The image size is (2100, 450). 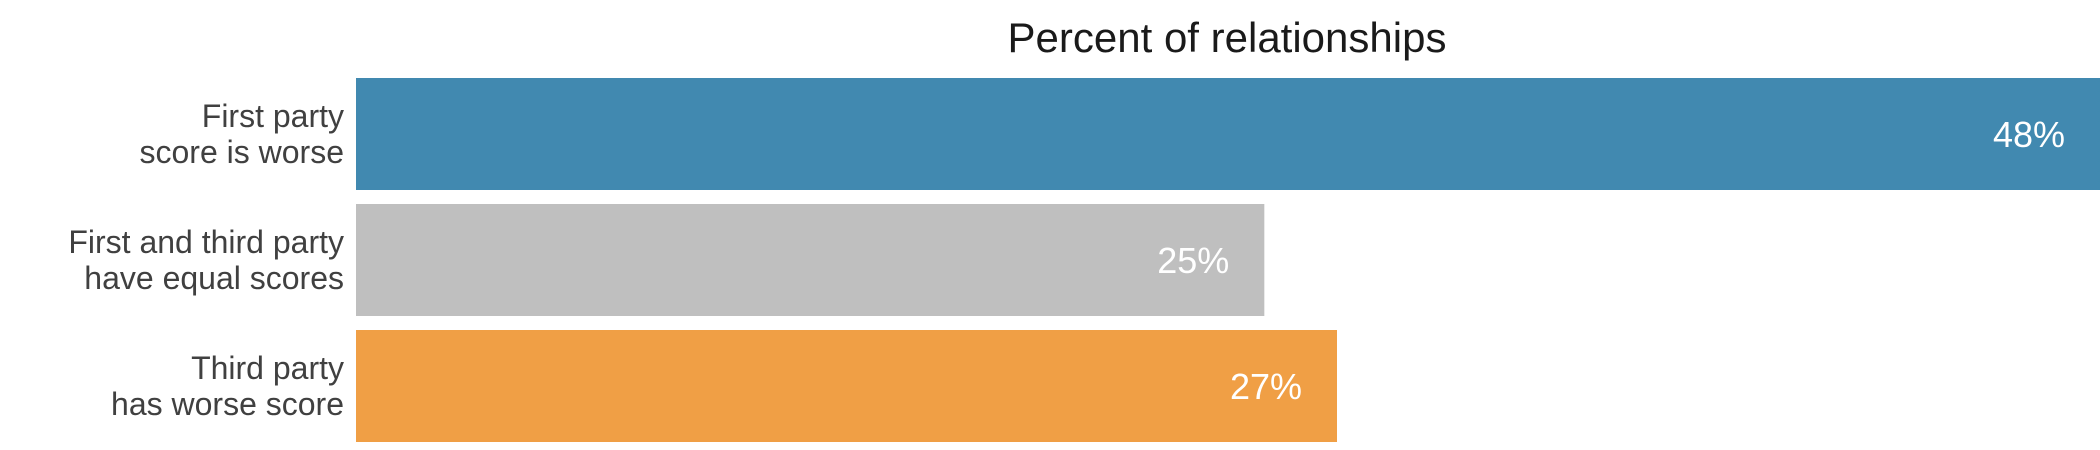 I want to click on category-label-line: First party, so click(x=273, y=116).